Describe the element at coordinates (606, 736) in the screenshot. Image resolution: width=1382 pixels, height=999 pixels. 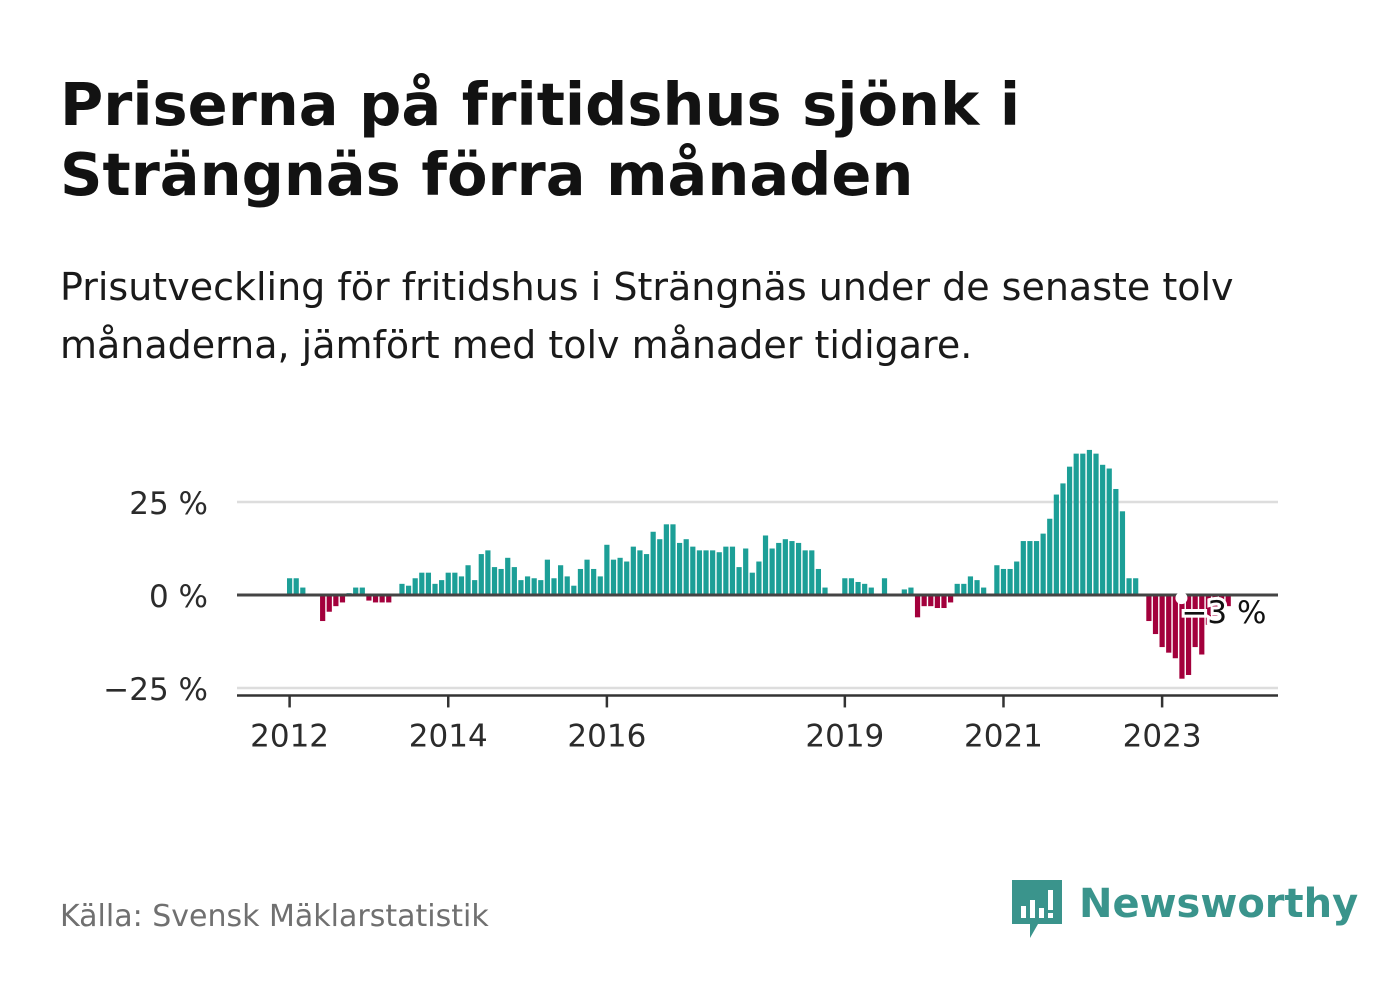
I see `x-tick-label: 2016` at that location.